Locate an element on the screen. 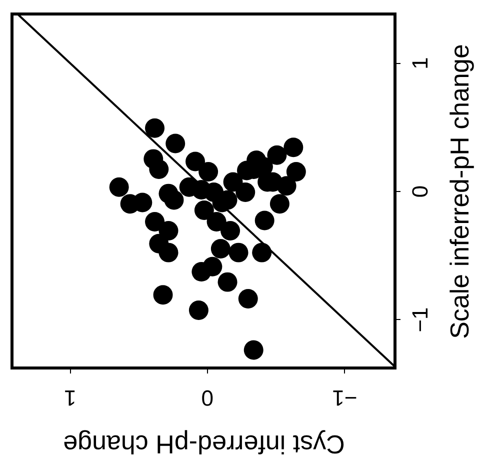 The image size is (485, 473). y-tick-label: 1 is located at coordinates (420, 63).